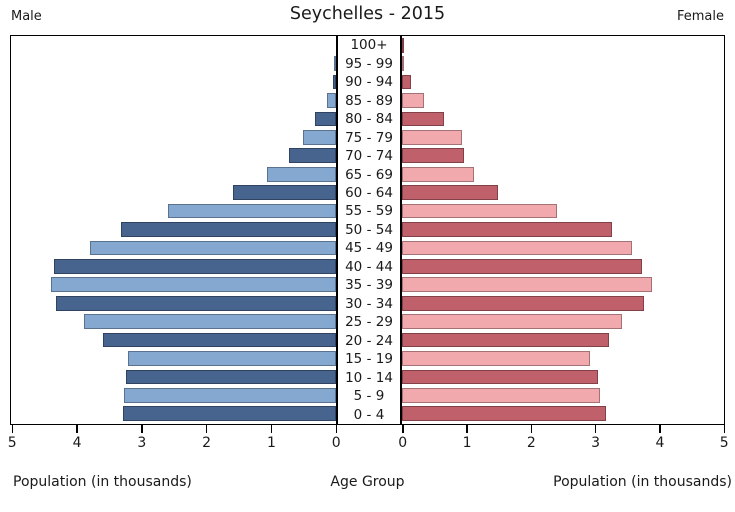 The image size is (735, 512). Describe the element at coordinates (369, 174) in the screenshot. I see `age-group-label-65-69: 65 - 69` at that location.